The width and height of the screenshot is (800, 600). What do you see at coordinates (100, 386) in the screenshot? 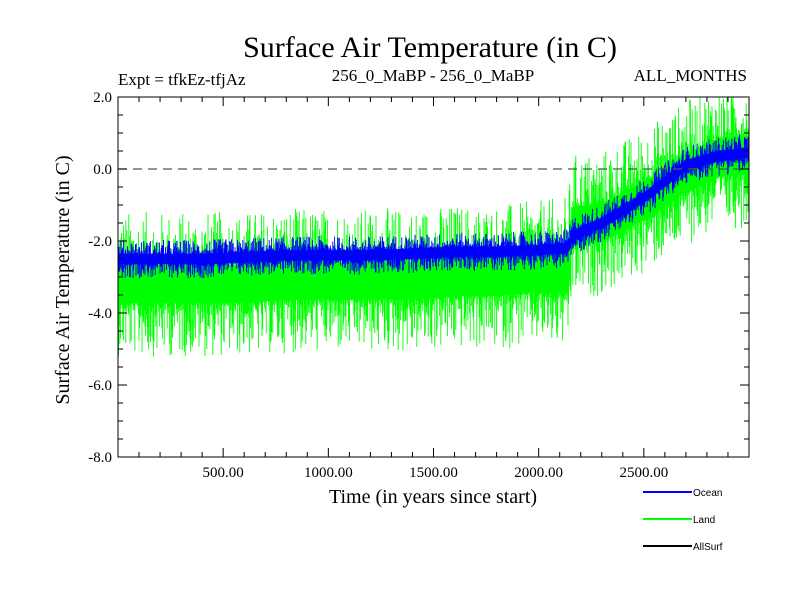
I see `y-tick-label: -6.0` at bounding box center [100, 386].